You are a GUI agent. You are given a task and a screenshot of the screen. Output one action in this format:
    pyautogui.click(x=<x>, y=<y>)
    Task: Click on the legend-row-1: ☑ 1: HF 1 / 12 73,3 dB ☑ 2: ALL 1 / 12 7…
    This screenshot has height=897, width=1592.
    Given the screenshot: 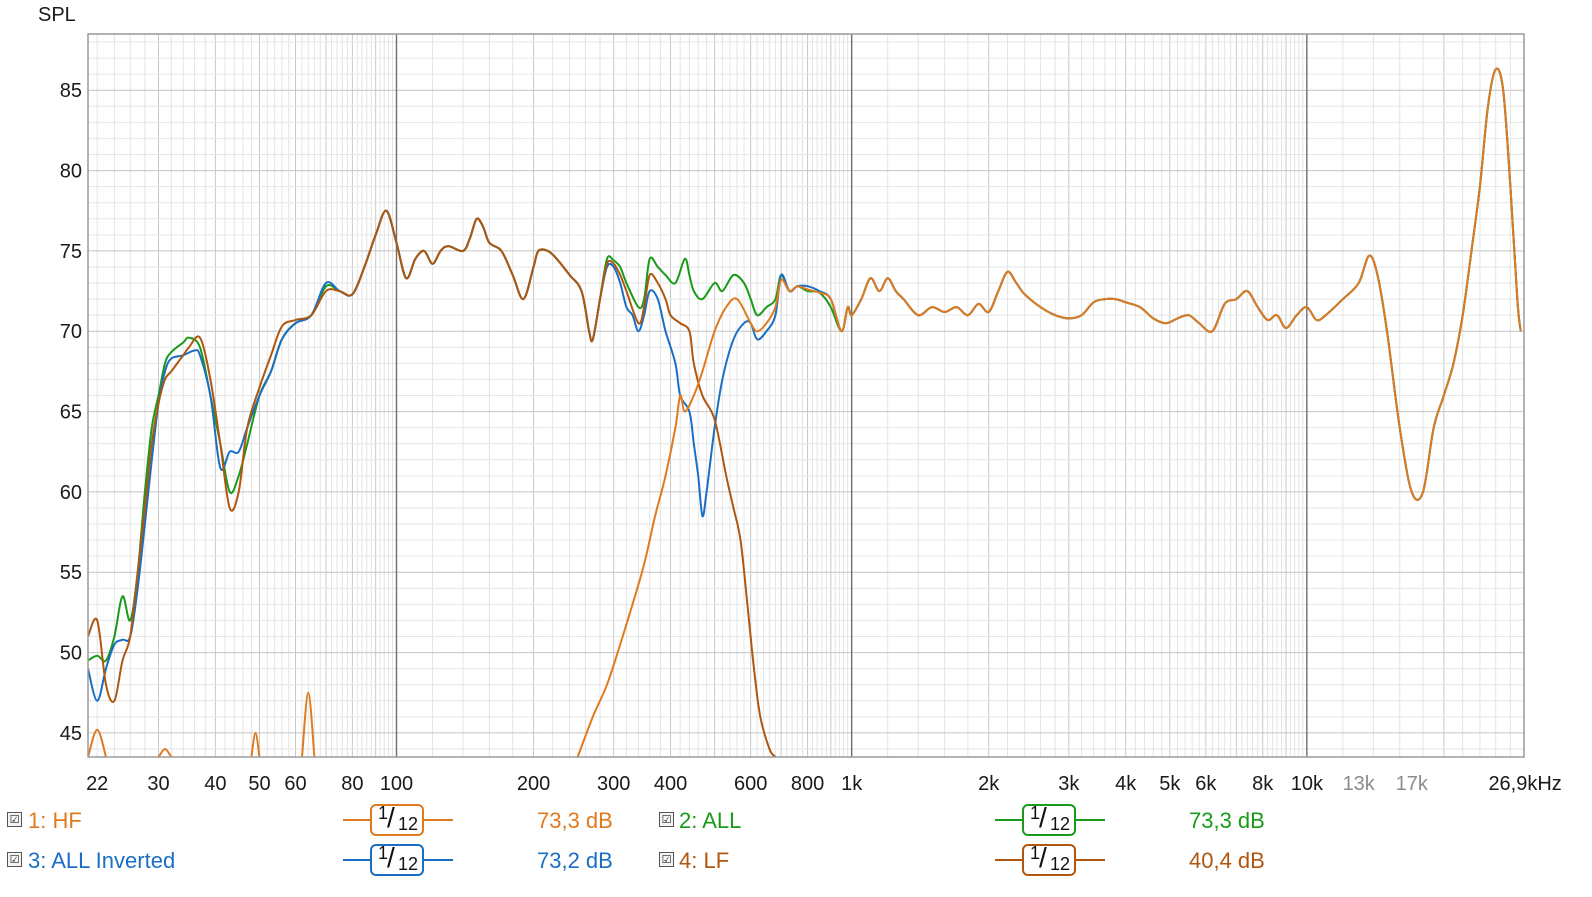 What is the action you would take?
    pyautogui.click(x=796, y=820)
    